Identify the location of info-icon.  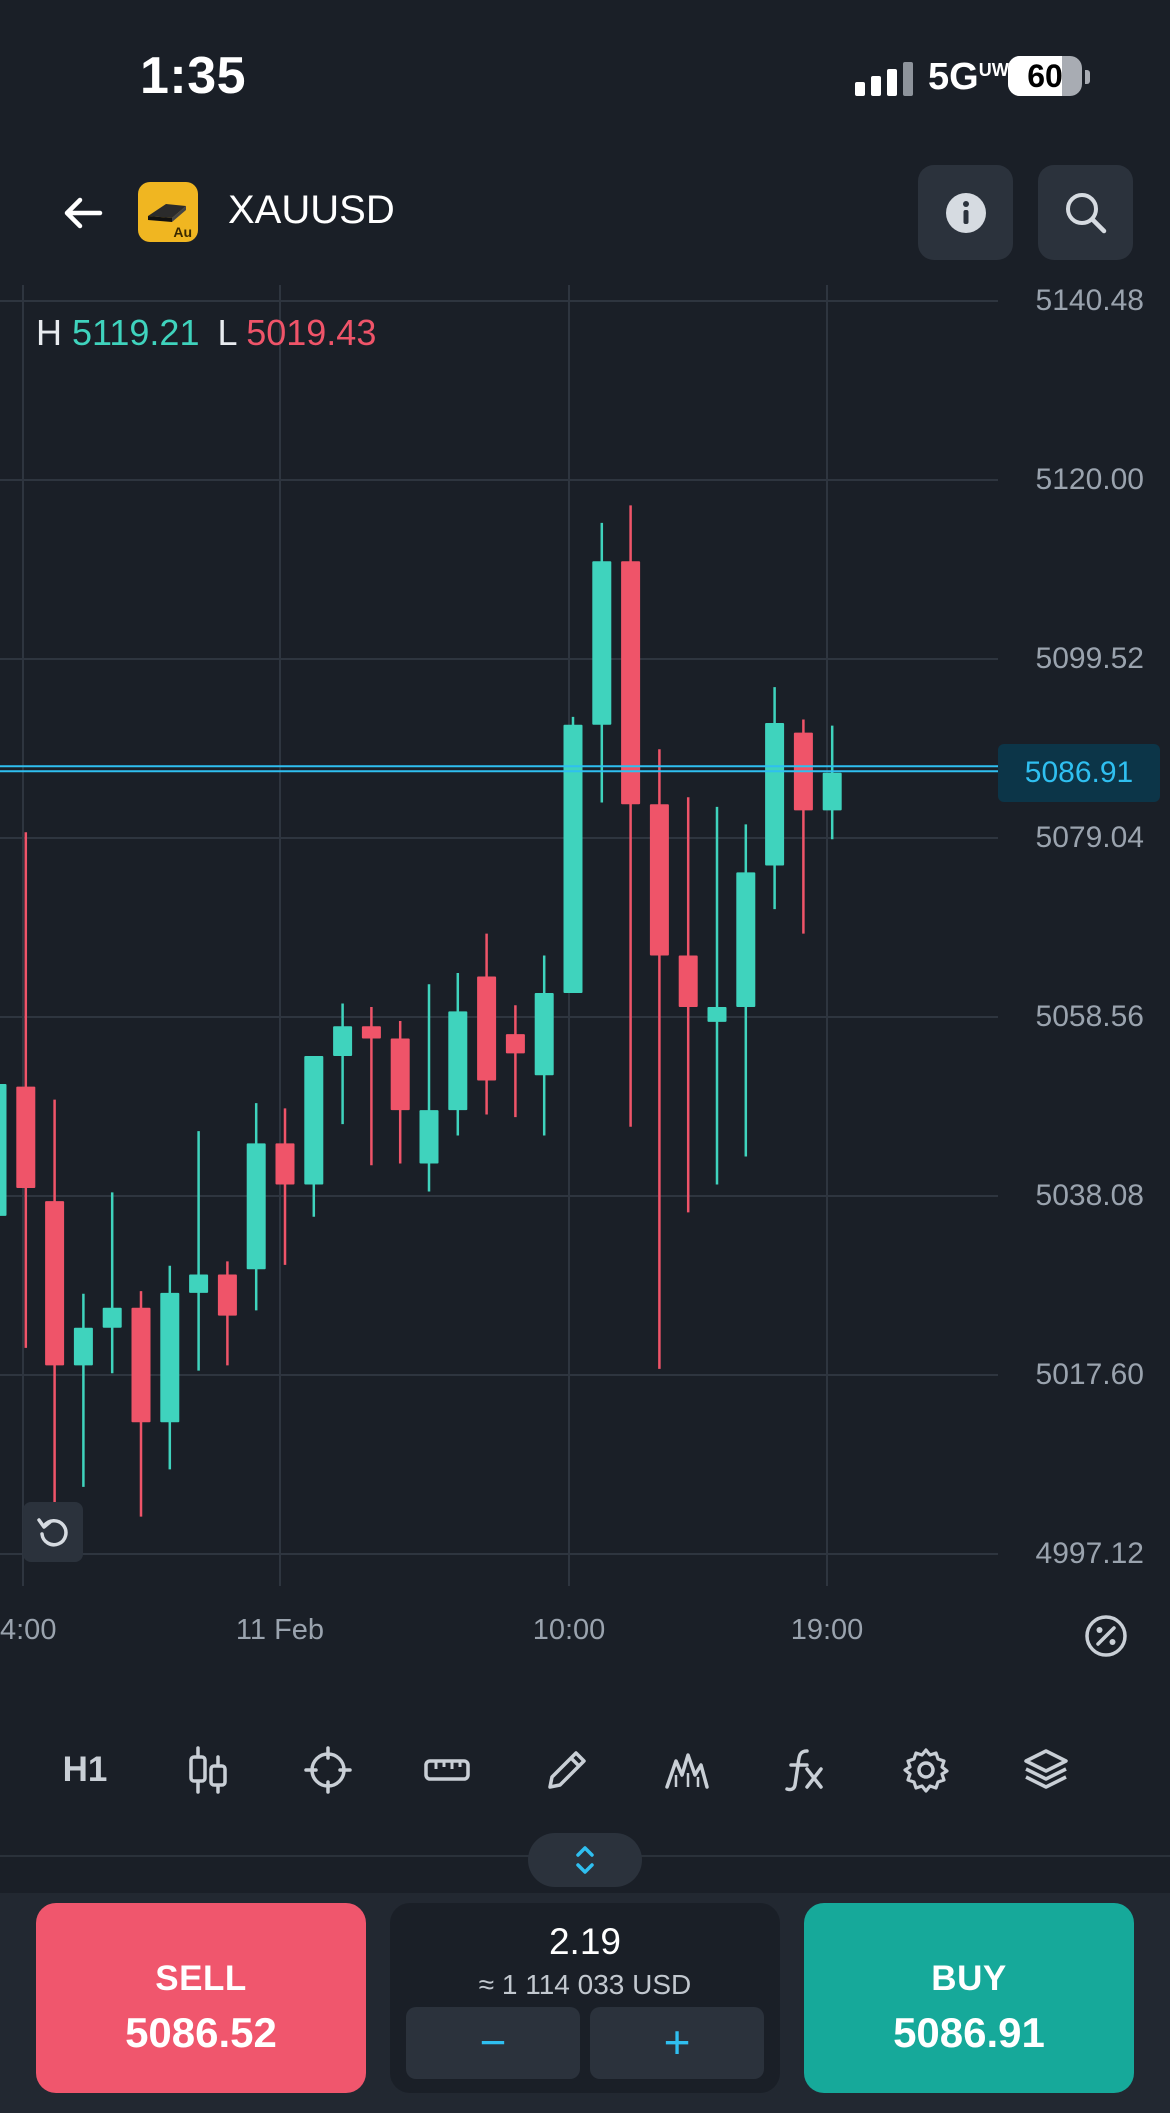
(965, 212).